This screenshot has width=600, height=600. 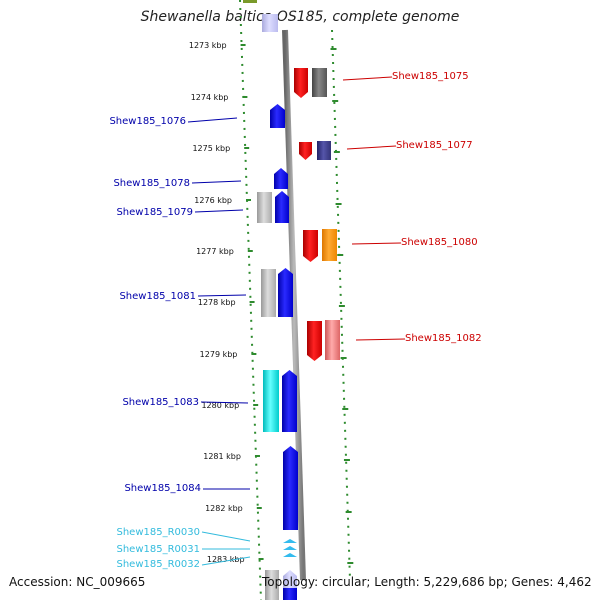 I want to click on tick-label: 1277 kbp, so click(x=215, y=251).